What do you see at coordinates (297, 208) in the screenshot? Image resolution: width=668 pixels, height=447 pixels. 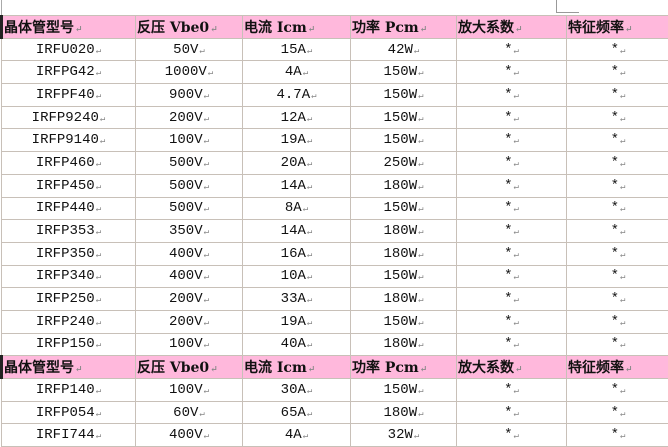 I see `table-cell: 8A` at bounding box center [297, 208].